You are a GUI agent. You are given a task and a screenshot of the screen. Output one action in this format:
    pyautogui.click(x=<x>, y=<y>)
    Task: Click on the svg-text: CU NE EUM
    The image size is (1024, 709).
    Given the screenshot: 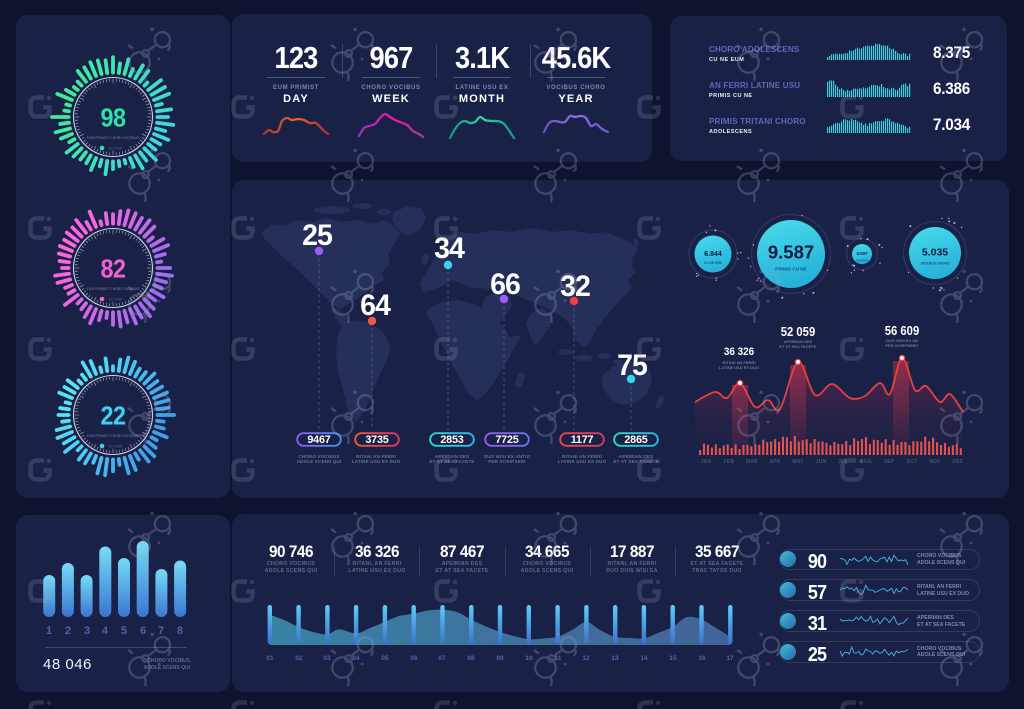 What is the action you would take?
    pyautogui.click(x=713, y=263)
    